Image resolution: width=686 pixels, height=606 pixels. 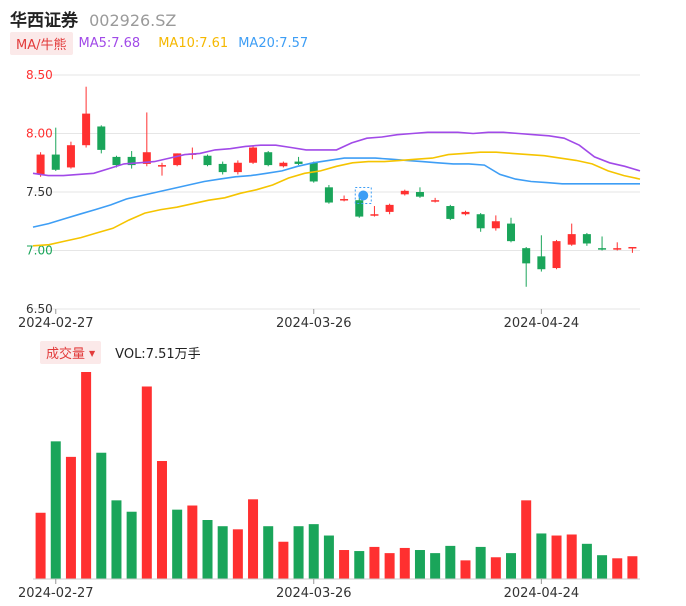 I want to click on ma5-line, so click(x=336, y=154).